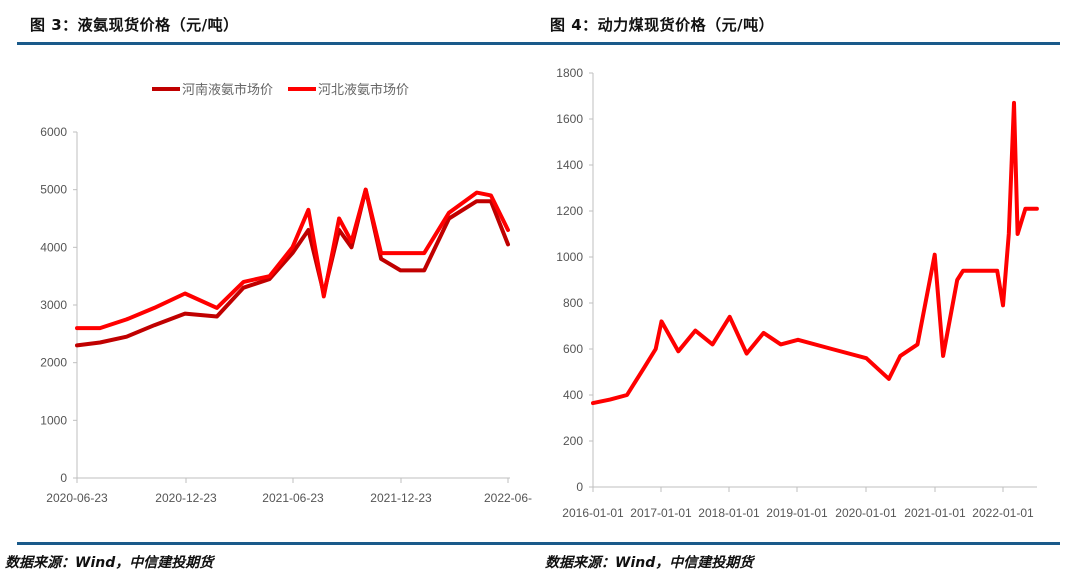 This screenshot has height=580, width=1080. What do you see at coordinates (278, 543) in the screenshot?
I see `left-bottom-rule` at bounding box center [278, 543].